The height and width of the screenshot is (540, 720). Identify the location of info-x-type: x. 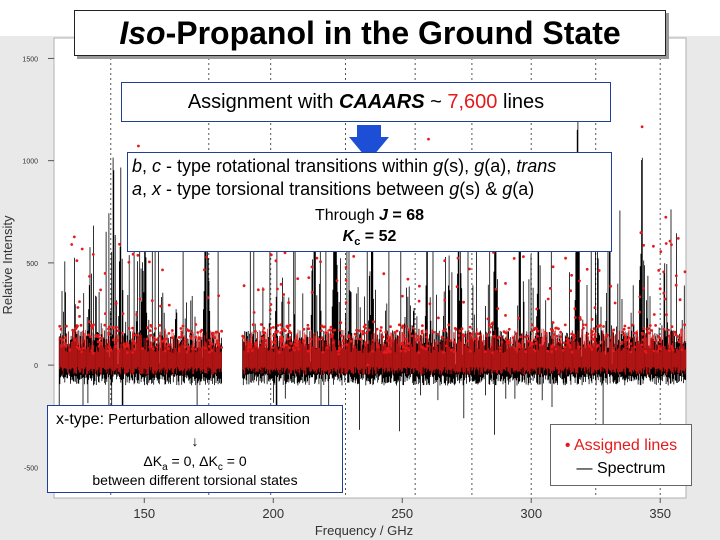
(157, 189).